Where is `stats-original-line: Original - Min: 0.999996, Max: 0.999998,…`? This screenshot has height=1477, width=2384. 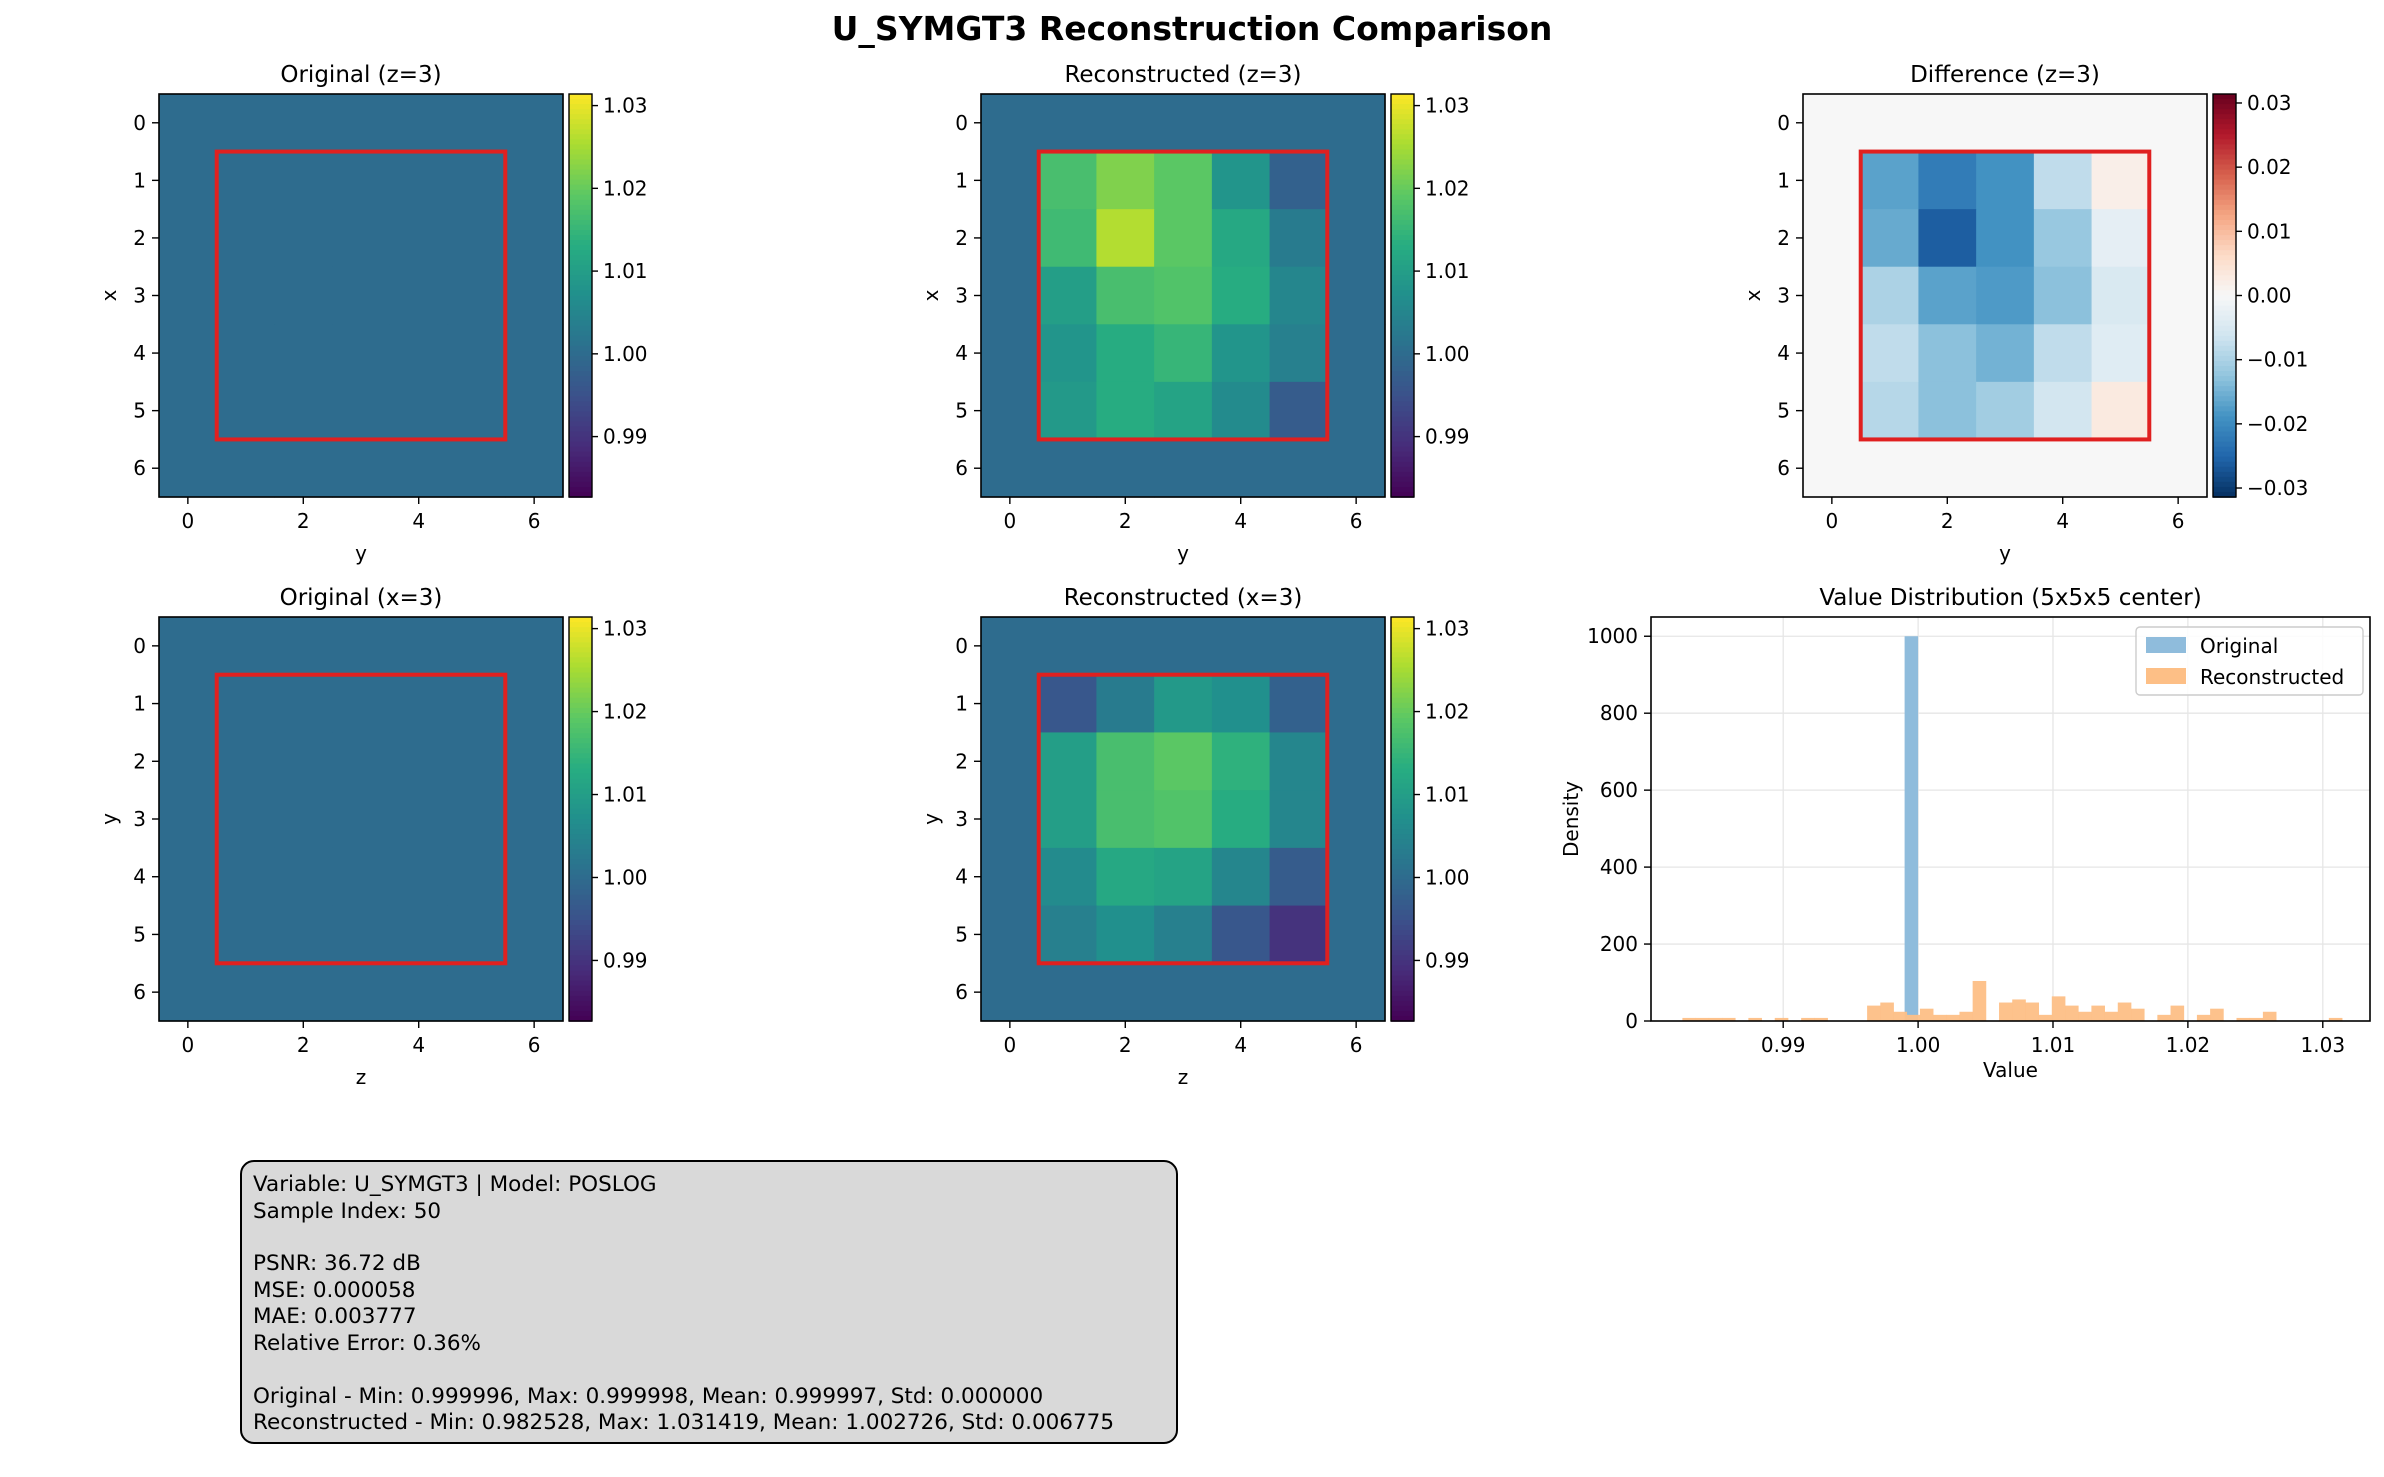
stats-original-line: Original - Min: 0.999996, Max: 0.999998,… is located at coordinates (648, 1396).